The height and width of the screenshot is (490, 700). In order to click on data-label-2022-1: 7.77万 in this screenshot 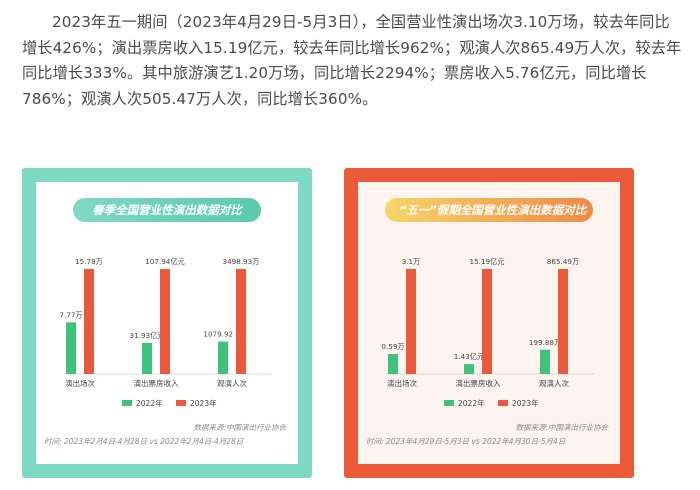, I will do `click(70, 314)`.